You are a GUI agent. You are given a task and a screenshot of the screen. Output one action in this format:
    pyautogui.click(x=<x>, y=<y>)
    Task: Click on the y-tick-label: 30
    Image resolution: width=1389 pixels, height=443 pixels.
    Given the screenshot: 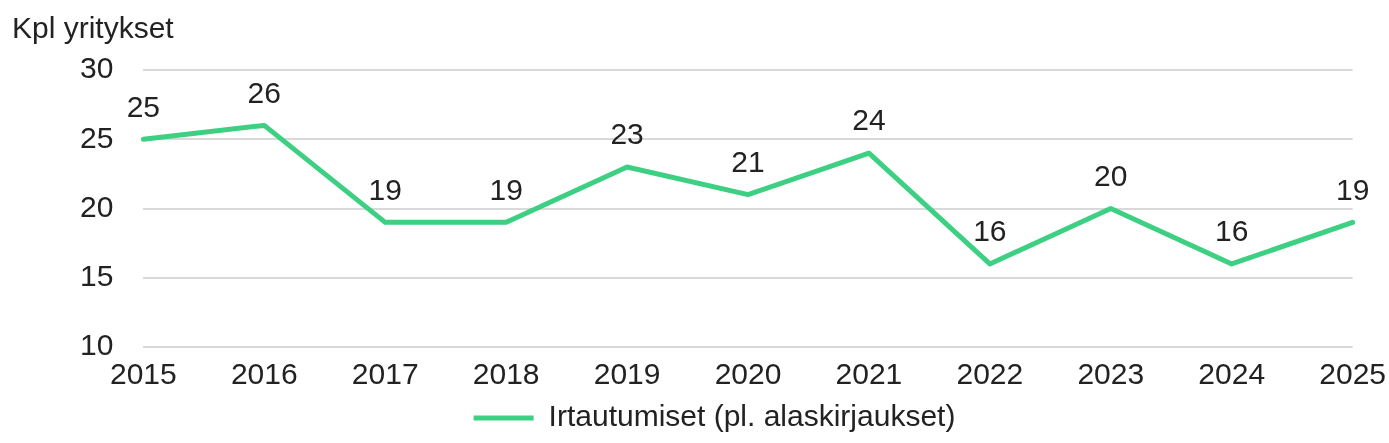 What is the action you would take?
    pyautogui.click(x=96, y=68)
    